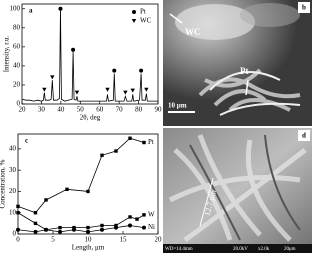 The width and height of the screenshot is (320, 253). What do you see at coordinates (143, 12) in the screenshot?
I see `legend-label: Pt` at bounding box center [143, 12].